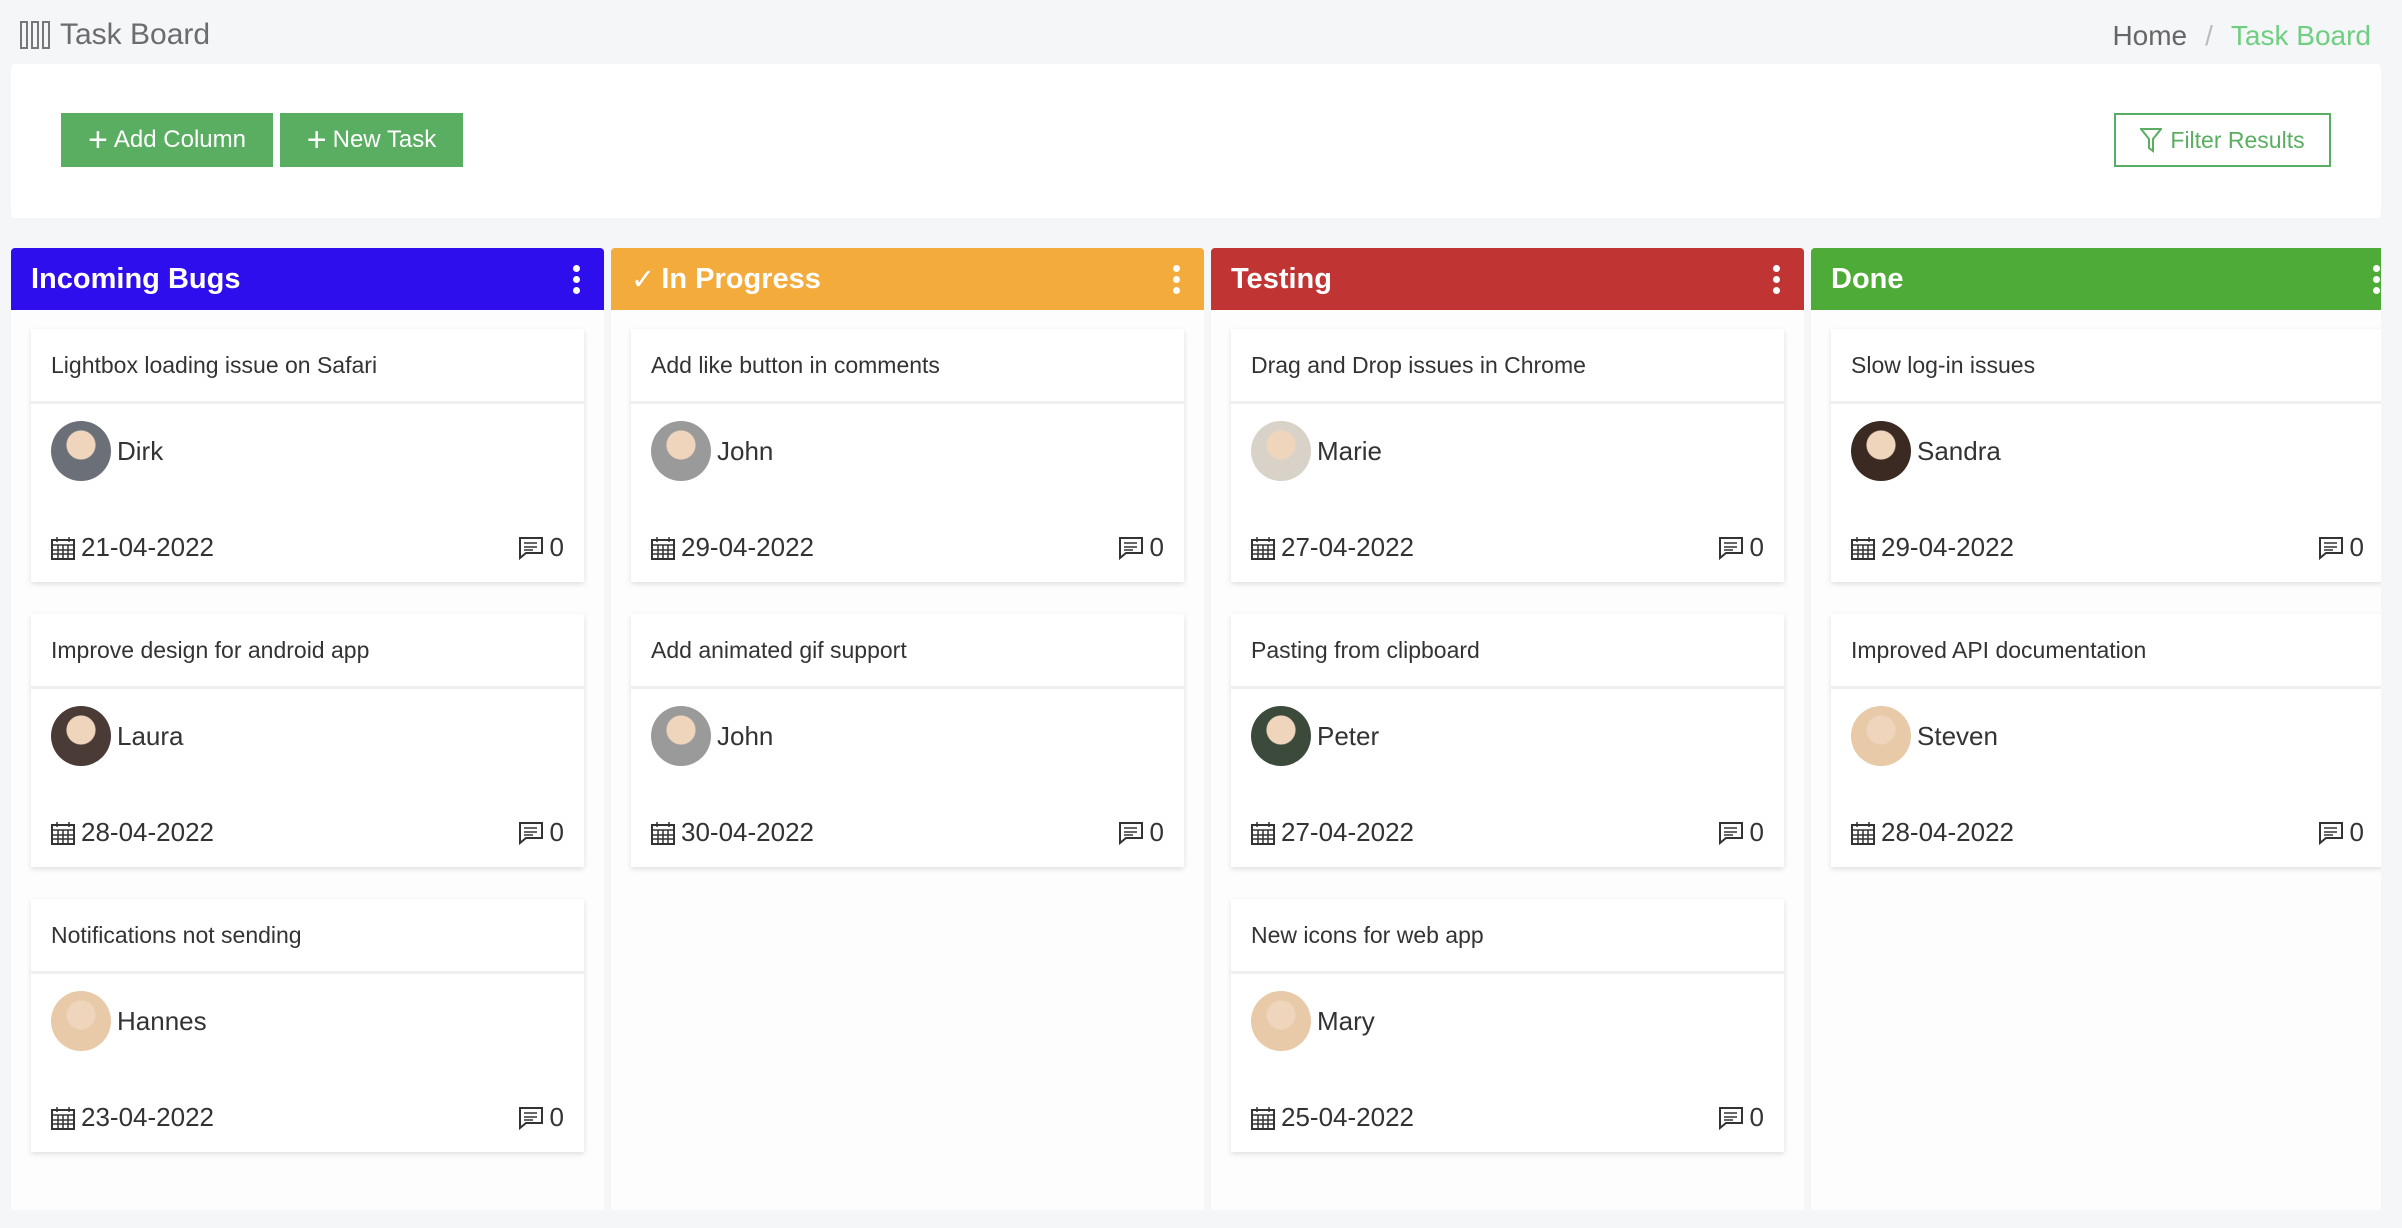 This screenshot has height=1228, width=2402. I want to click on assignee-name: Hannes, so click(162, 1020).